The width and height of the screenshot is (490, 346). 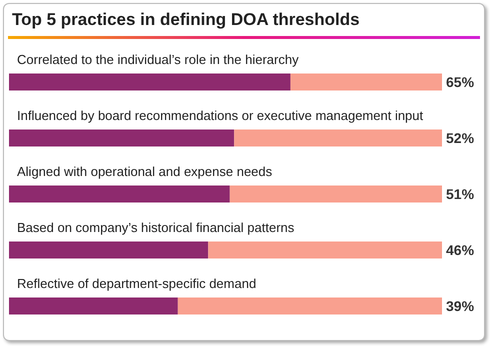 What do you see at coordinates (158, 59) in the screenshot?
I see `y-tick-label: Correlated to the individual’s role in the hierarchy` at bounding box center [158, 59].